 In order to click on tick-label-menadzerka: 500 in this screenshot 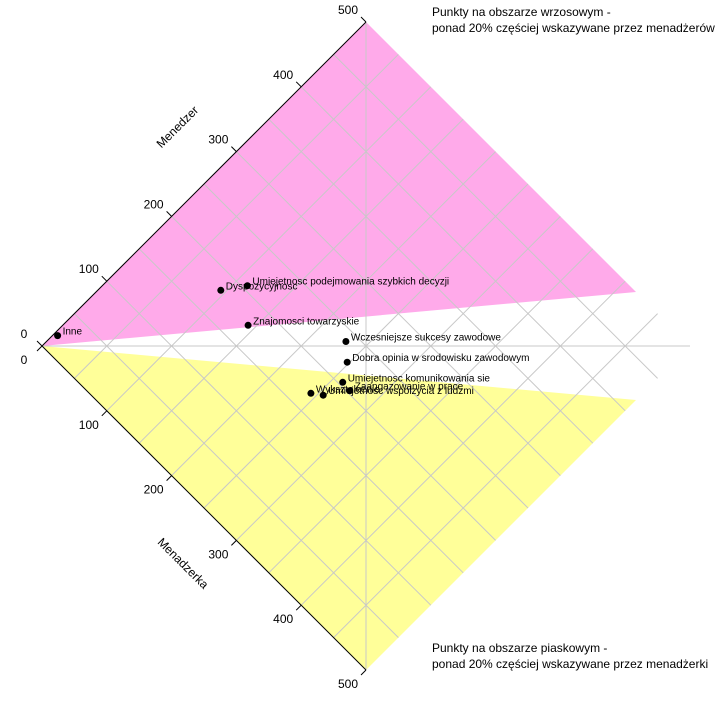, I will do `click(348, 684)`.